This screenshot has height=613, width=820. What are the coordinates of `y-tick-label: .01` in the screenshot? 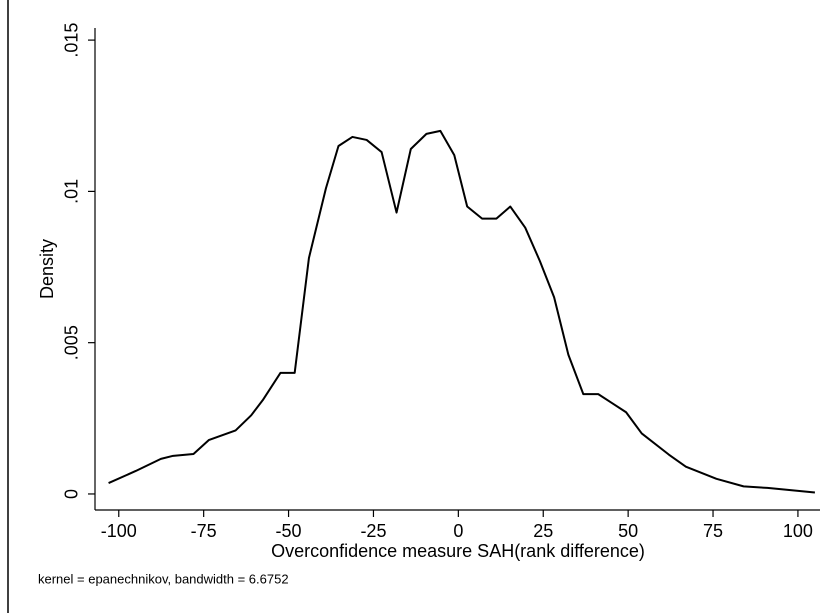 It's located at (72, 191).